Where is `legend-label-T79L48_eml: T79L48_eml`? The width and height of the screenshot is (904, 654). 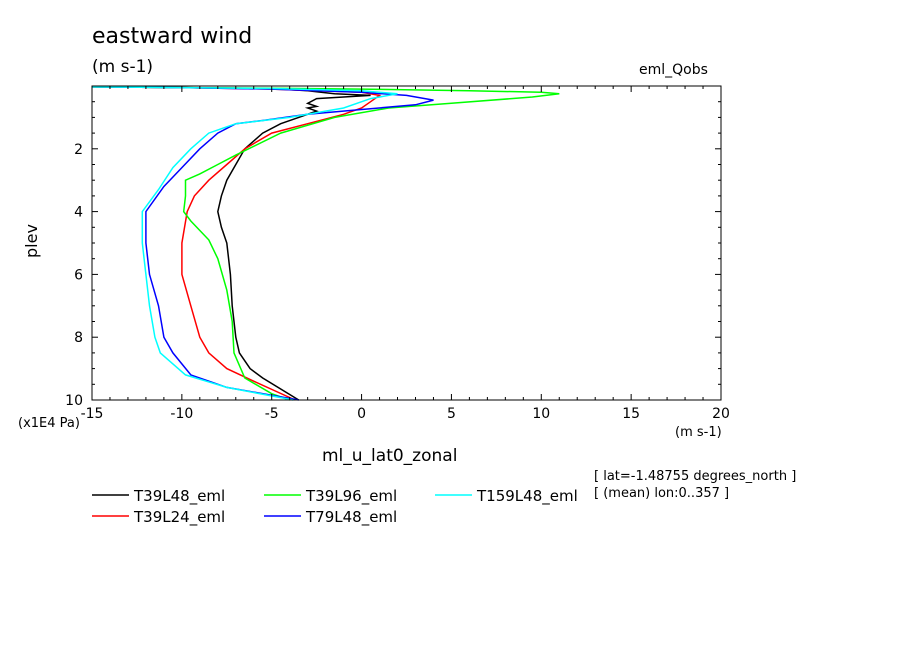
legend-label-T79L48_eml: T79L48_eml is located at coordinates (351, 517).